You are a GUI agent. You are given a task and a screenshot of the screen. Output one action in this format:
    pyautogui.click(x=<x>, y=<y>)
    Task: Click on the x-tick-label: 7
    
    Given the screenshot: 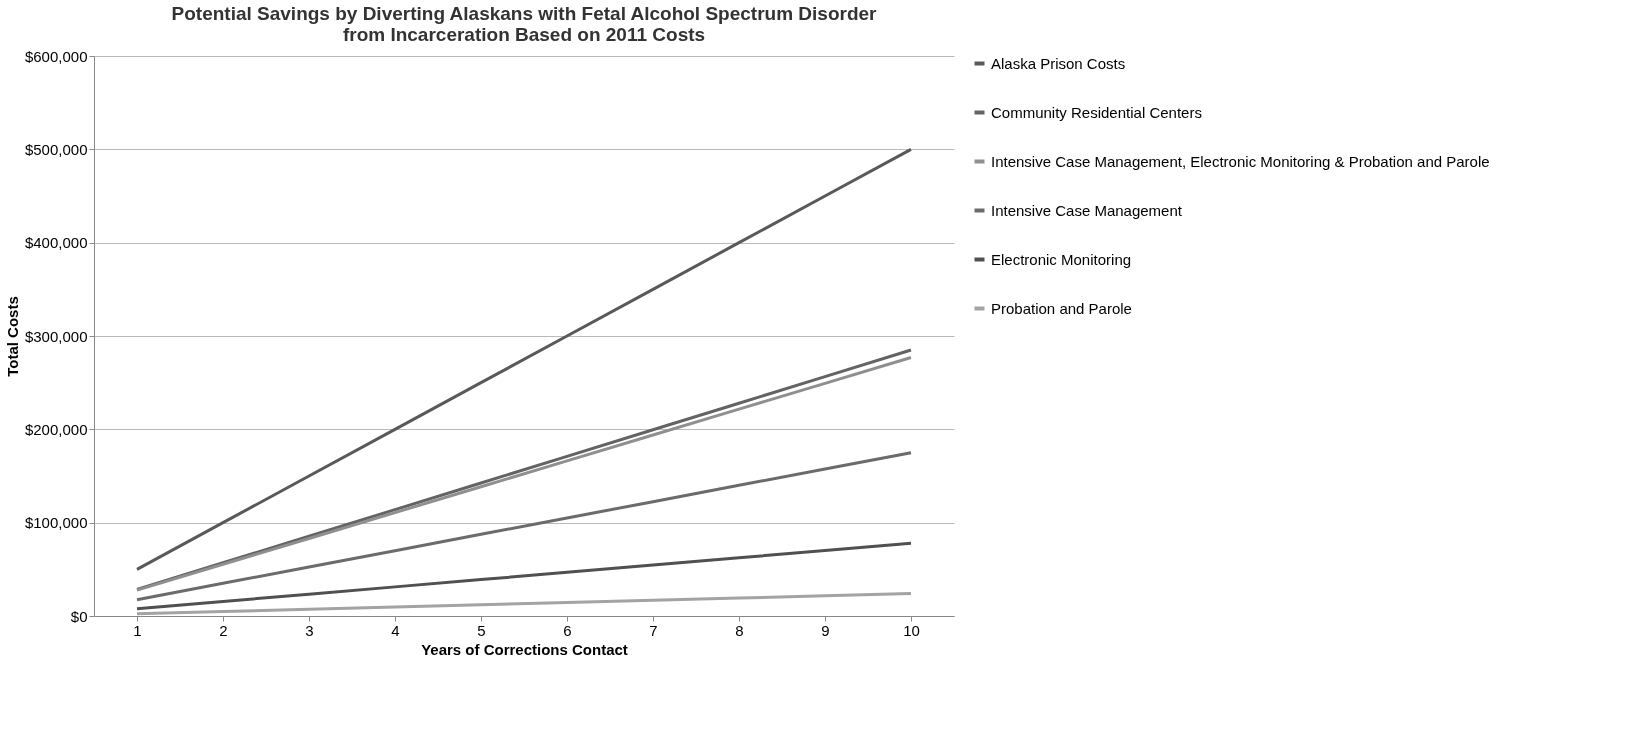 What is the action you would take?
    pyautogui.click(x=653, y=630)
    